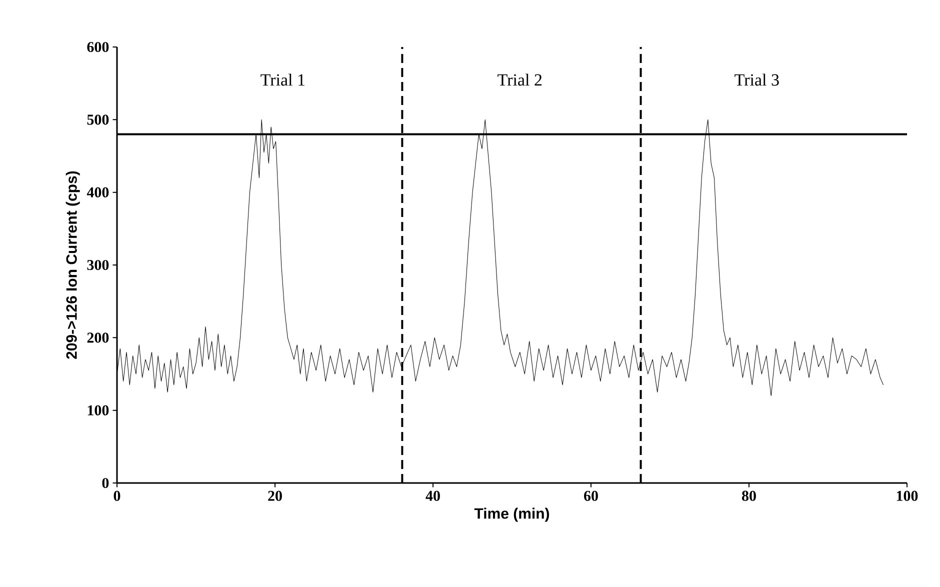  Describe the element at coordinates (97, 192) in the screenshot. I see `y-tick-label: 400` at that location.